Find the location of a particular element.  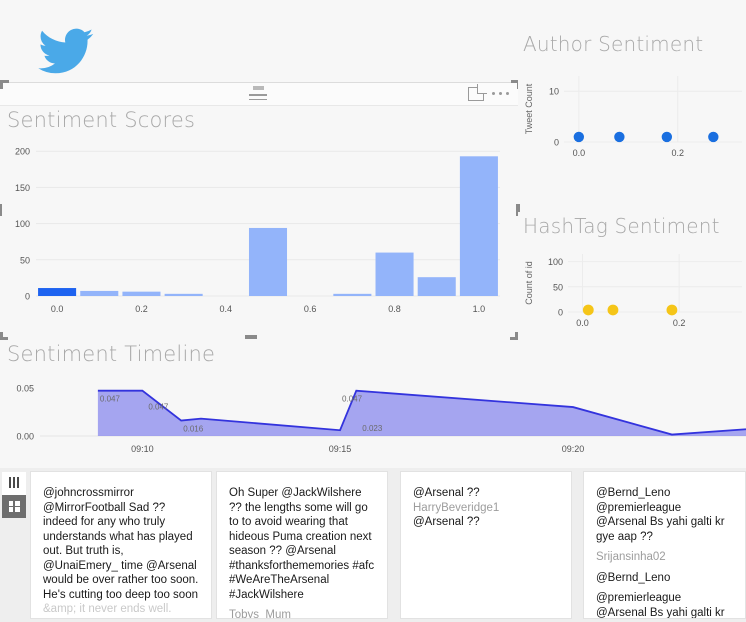

data-label: 0.016 is located at coordinates (193, 429).